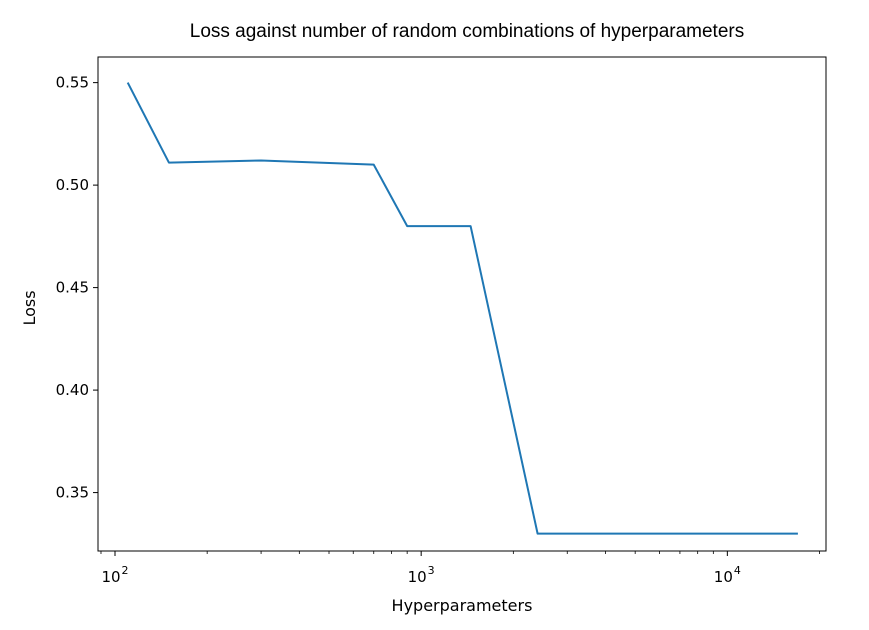  What do you see at coordinates (124, 570) in the screenshot?
I see `x-tick-exponent: 2` at bounding box center [124, 570].